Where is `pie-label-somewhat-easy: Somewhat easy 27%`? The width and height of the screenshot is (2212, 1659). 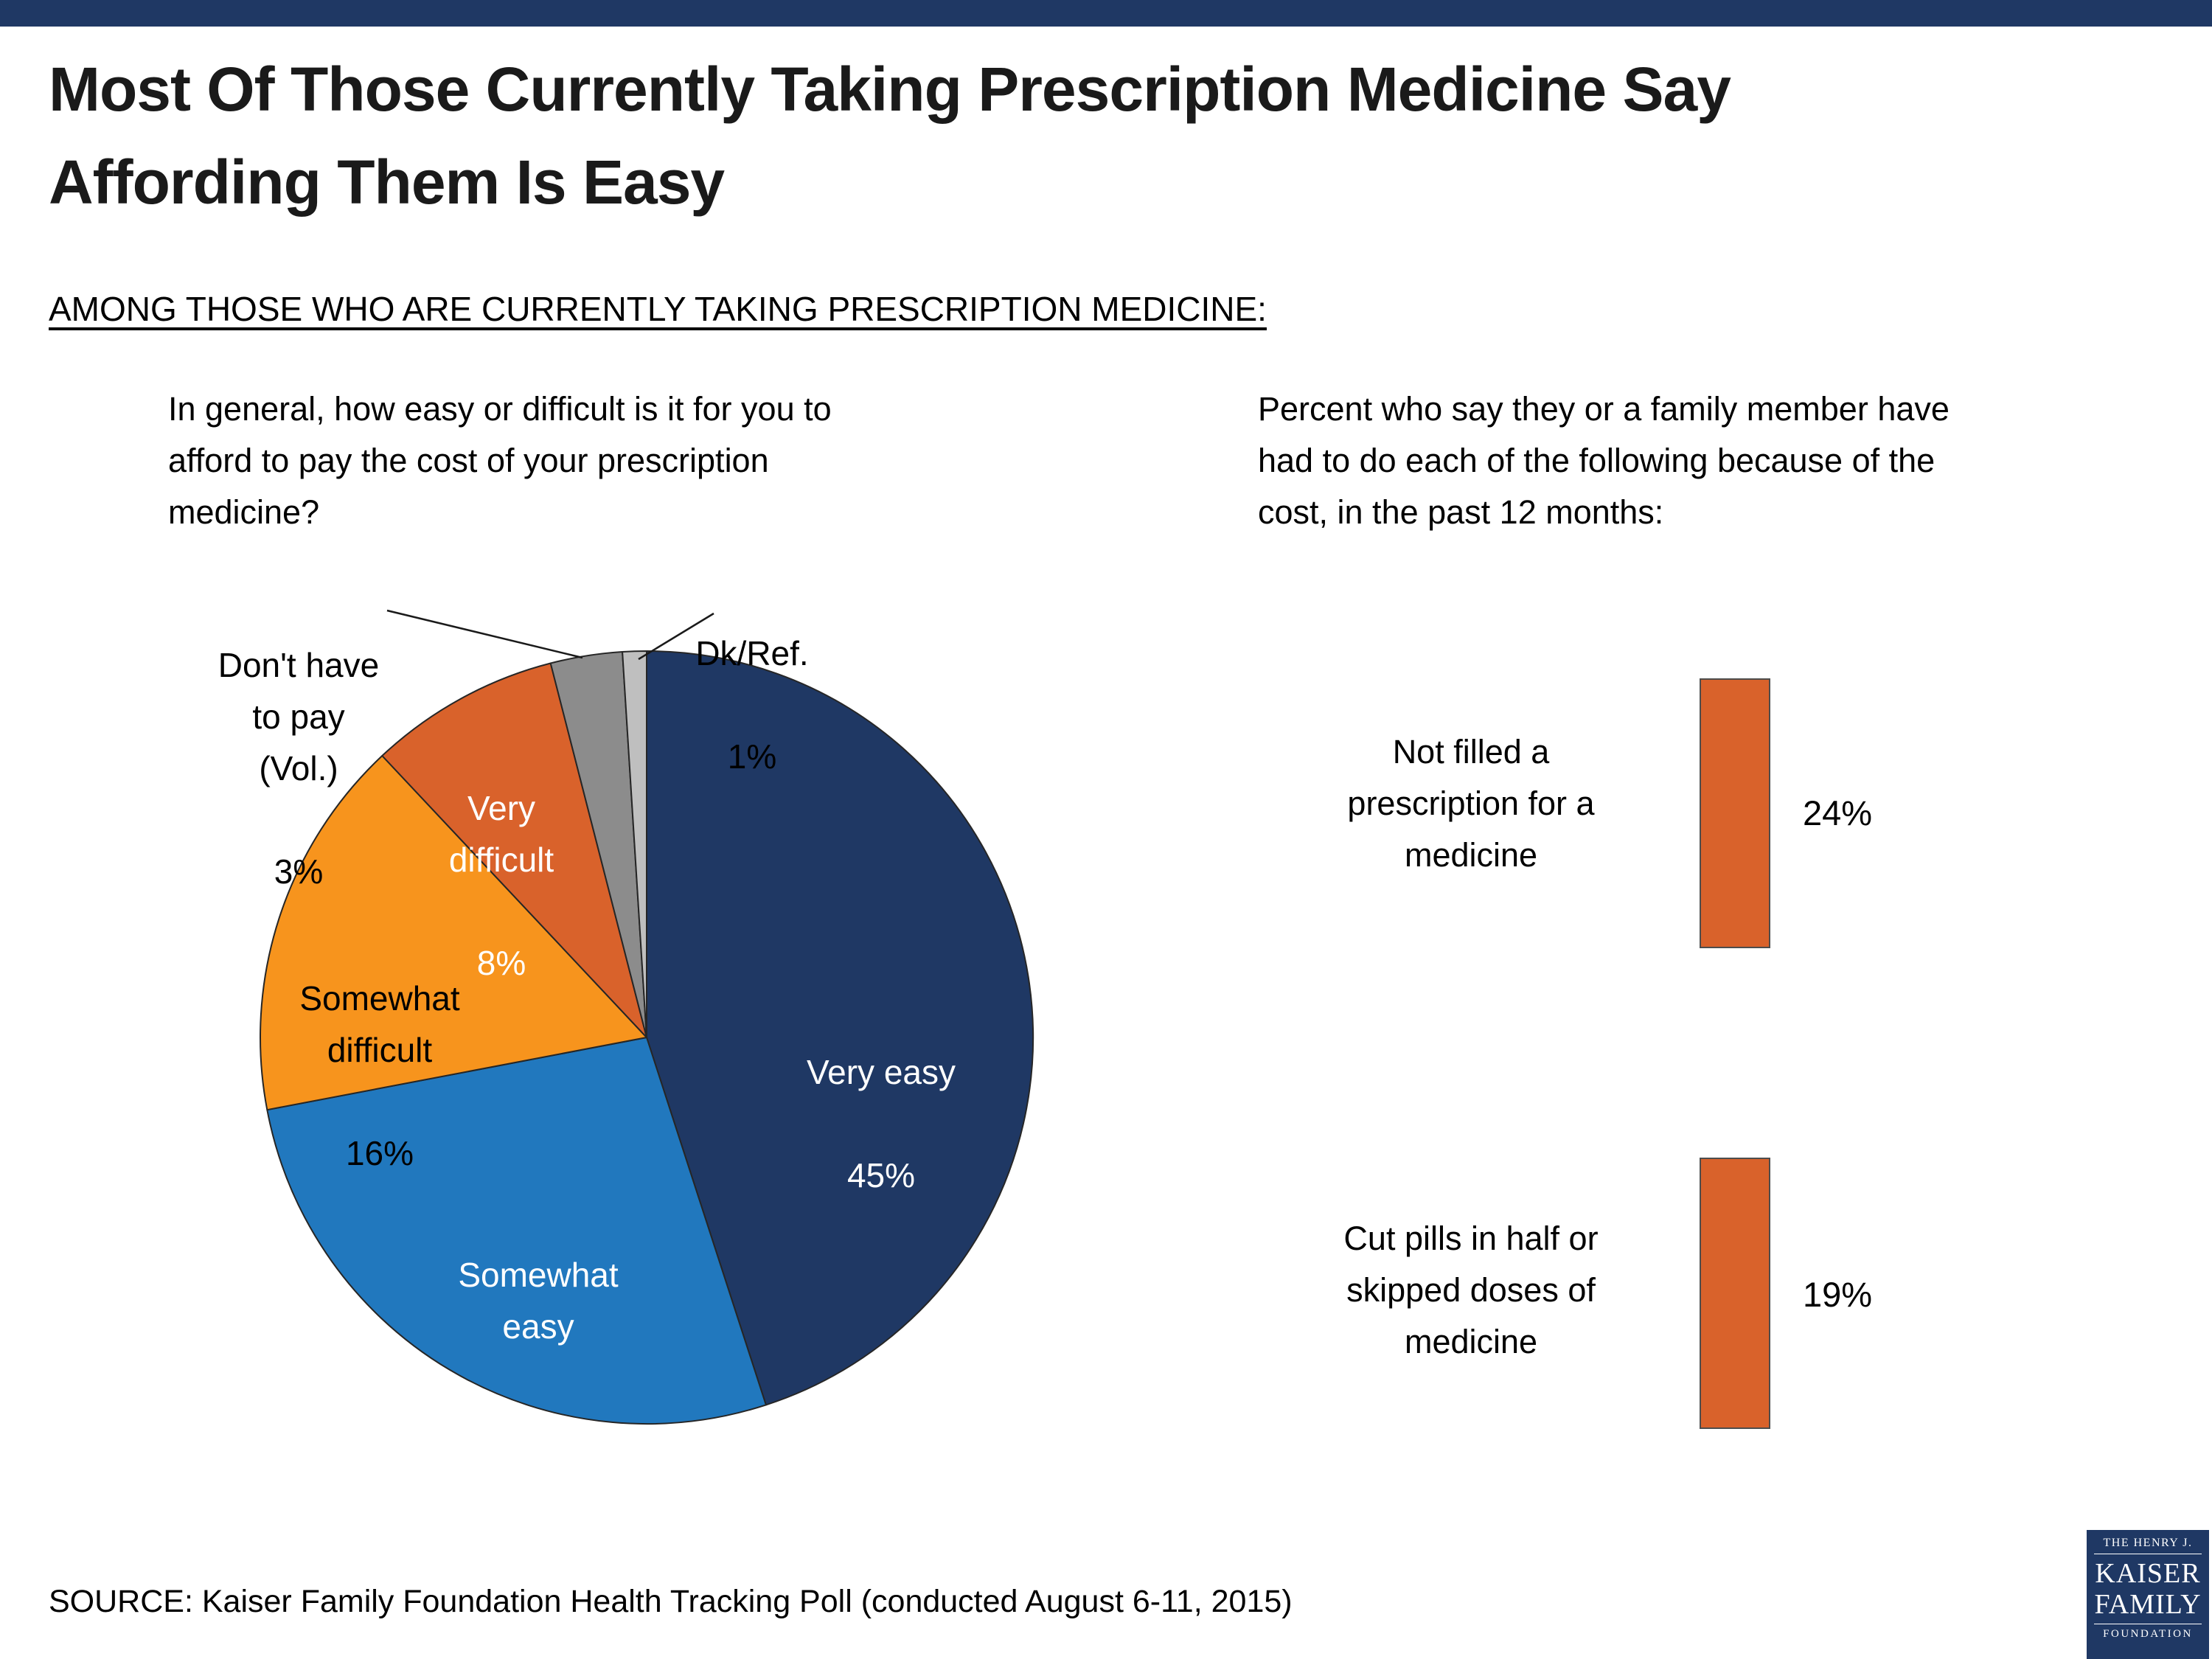 pie-label-somewhat-easy: Somewhat easy 27% is located at coordinates (538, 1352).